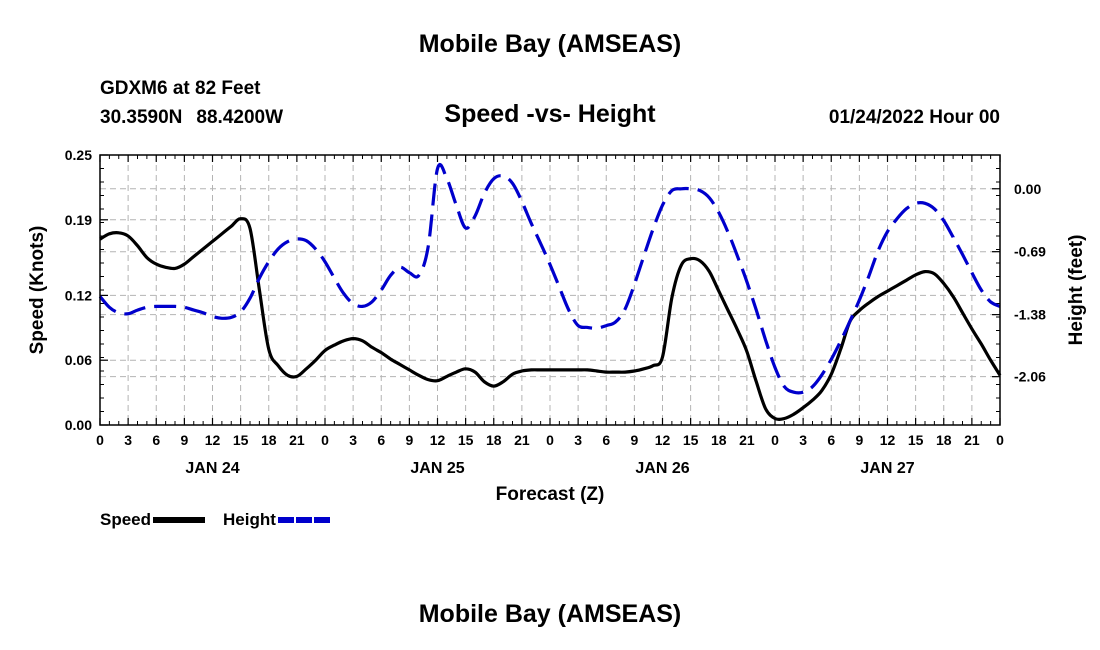  I want to click on date-label: JAN 25, so click(437, 468).